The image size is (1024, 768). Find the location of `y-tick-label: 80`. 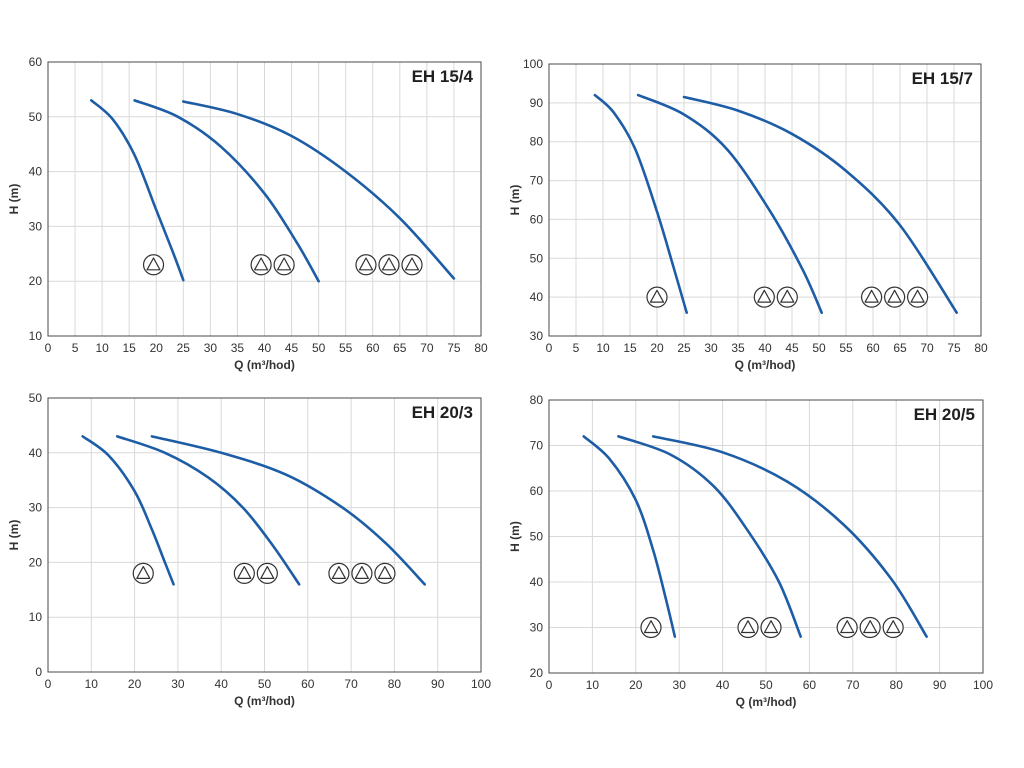

y-tick-label: 80 is located at coordinates (537, 142).